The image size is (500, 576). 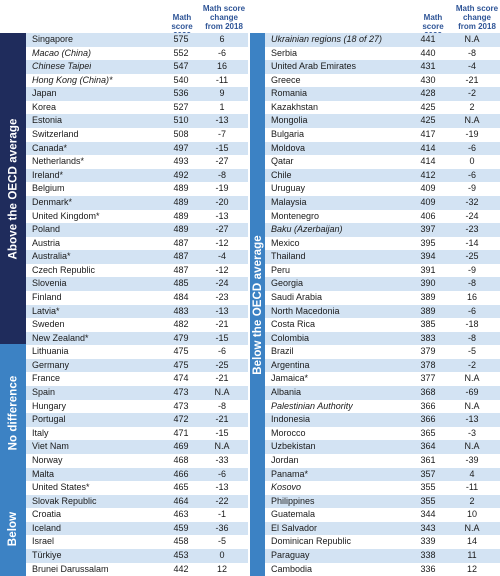 What do you see at coordinates (222, 229) in the screenshot?
I see `score-change: -27` at bounding box center [222, 229].